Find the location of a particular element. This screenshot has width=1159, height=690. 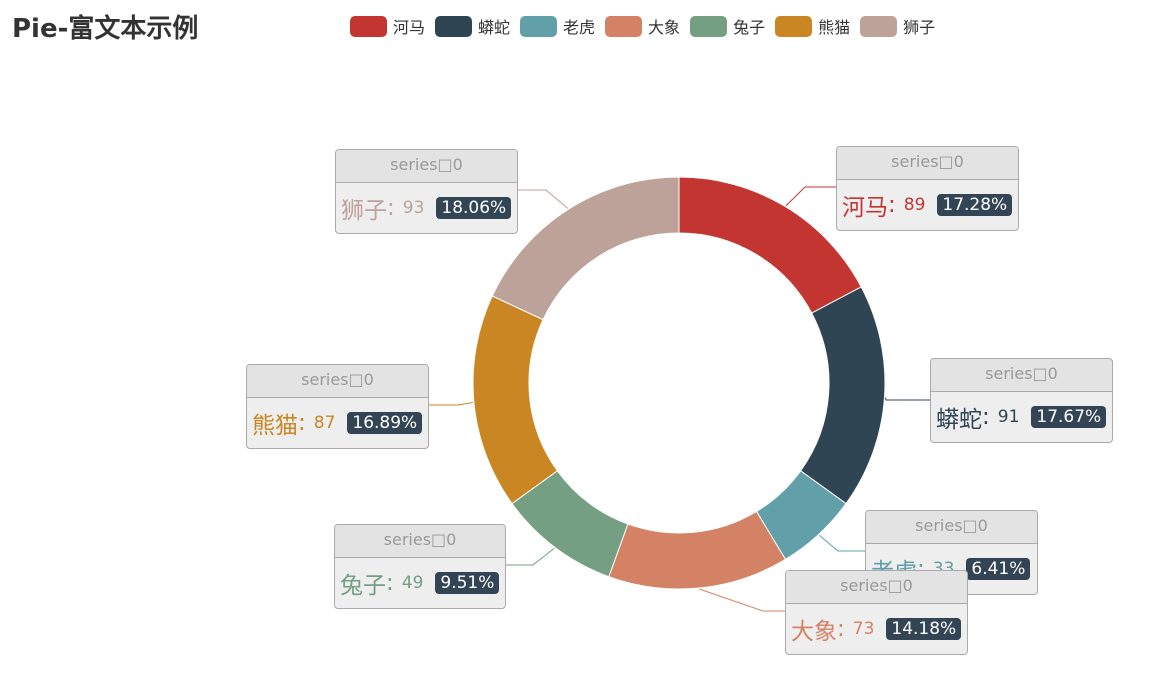

legend-label: 熊猫 is located at coordinates (834, 27).